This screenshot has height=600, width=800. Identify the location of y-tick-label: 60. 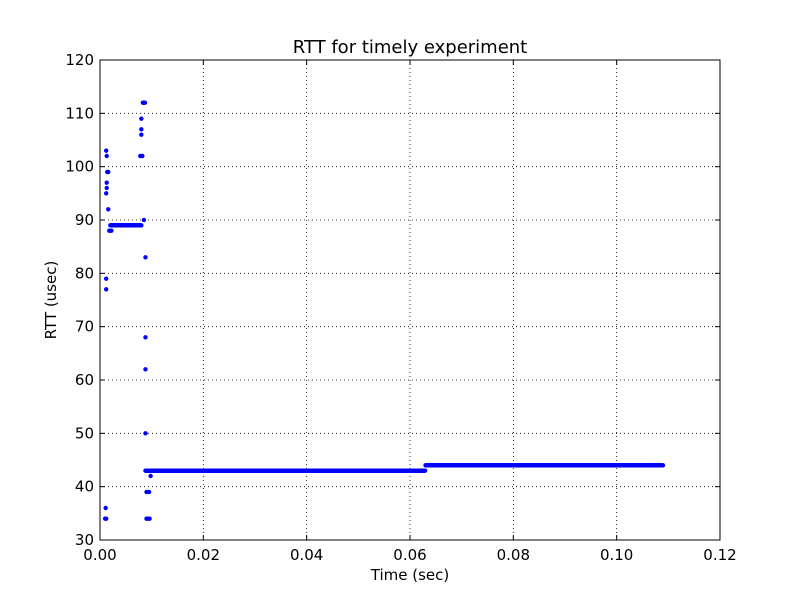
(84, 380).